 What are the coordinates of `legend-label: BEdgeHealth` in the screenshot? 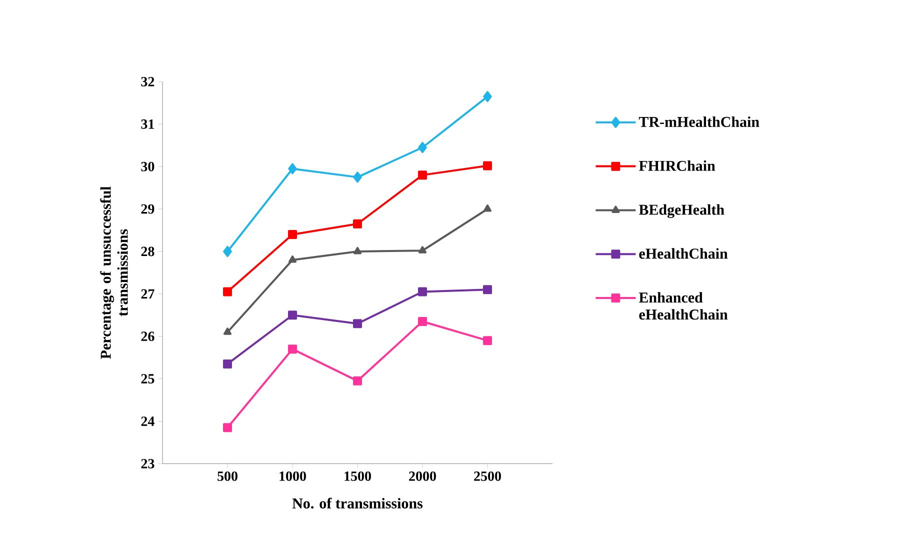 It's located at (681, 211).